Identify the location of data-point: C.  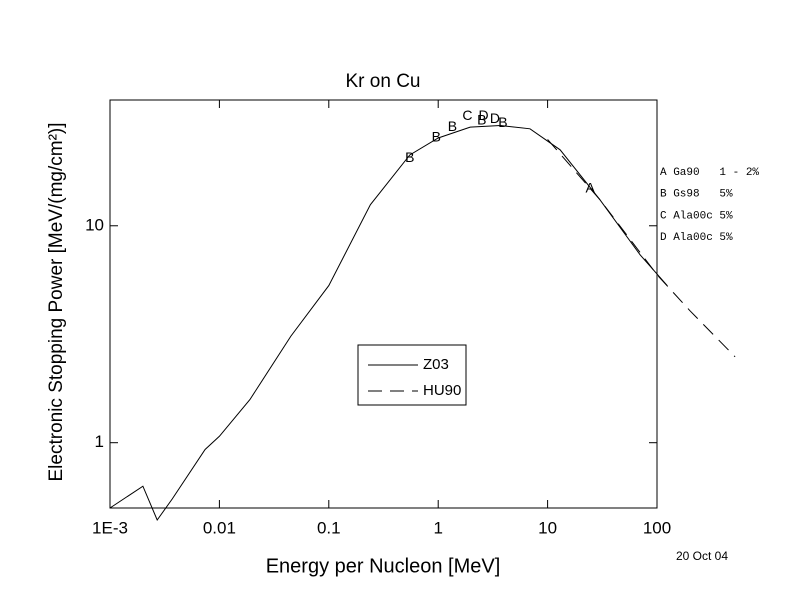
(467, 115).